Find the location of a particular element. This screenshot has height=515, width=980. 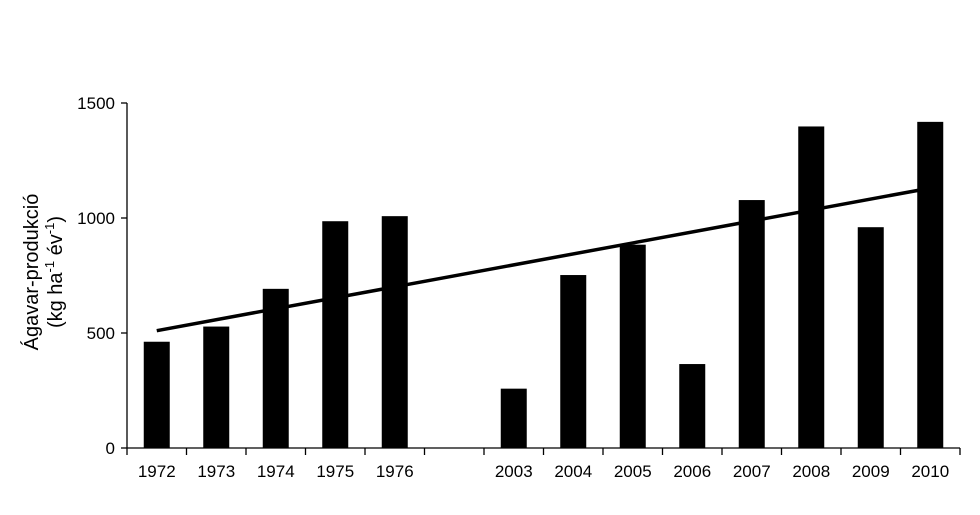

x-tick-label: 1972 is located at coordinates (157, 471).